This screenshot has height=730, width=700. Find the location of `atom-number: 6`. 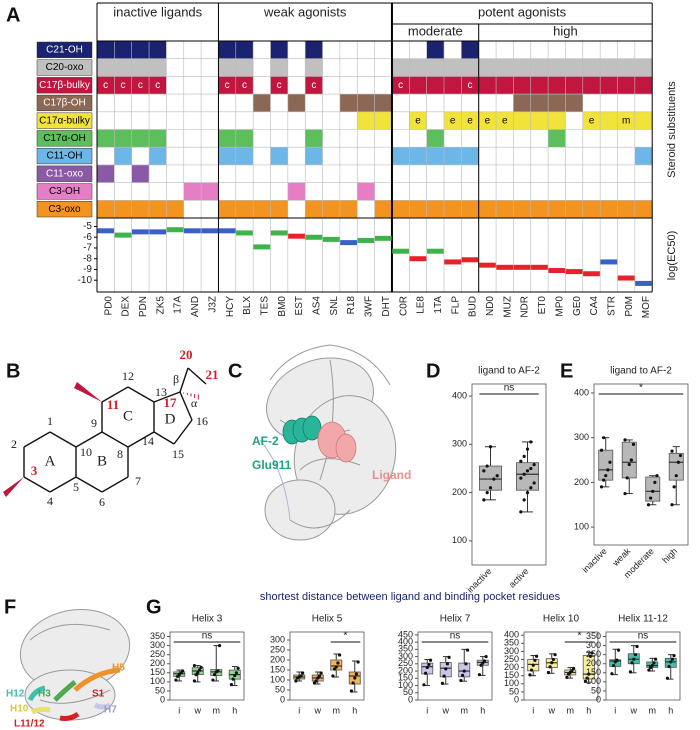

atom-number: 6 is located at coordinates (102, 502).